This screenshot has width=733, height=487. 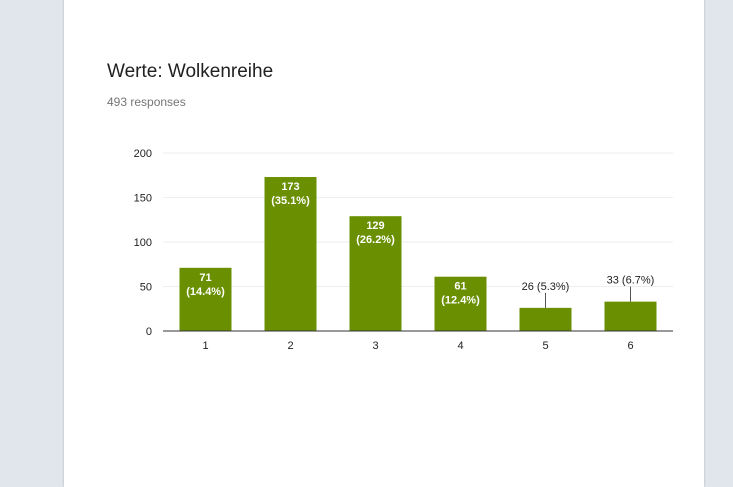 What do you see at coordinates (460, 301) in the screenshot?
I see `data-label: (12.4%)` at bounding box center [460, 301].